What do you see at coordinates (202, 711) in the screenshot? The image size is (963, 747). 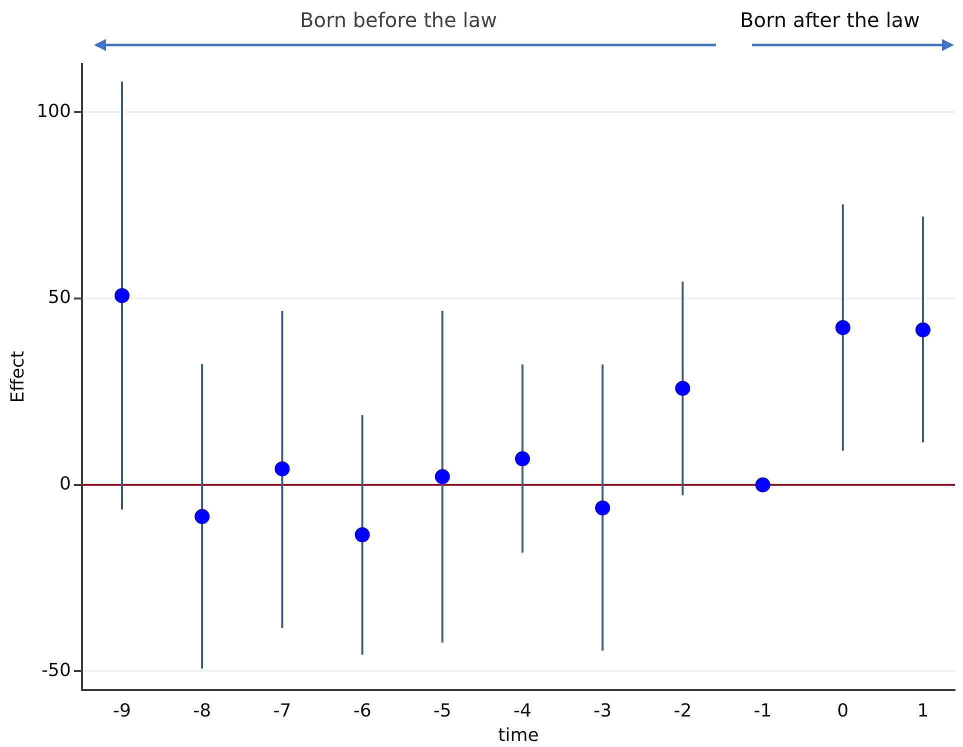 I see `x-tick-label: -8` at bounding box center [202, 711].